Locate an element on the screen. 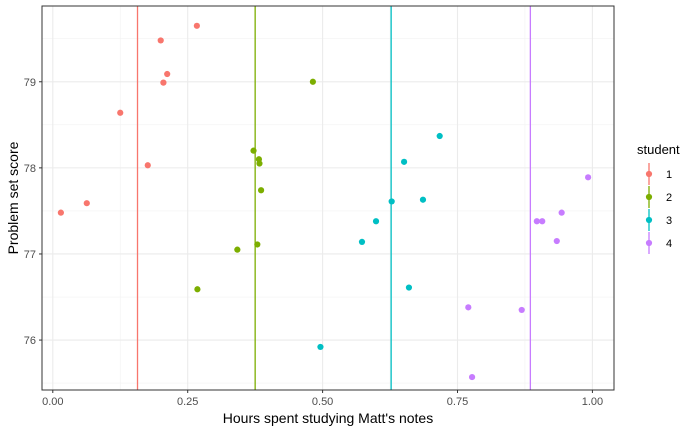  legend-label: 2 is located at coordinates (669, 198).